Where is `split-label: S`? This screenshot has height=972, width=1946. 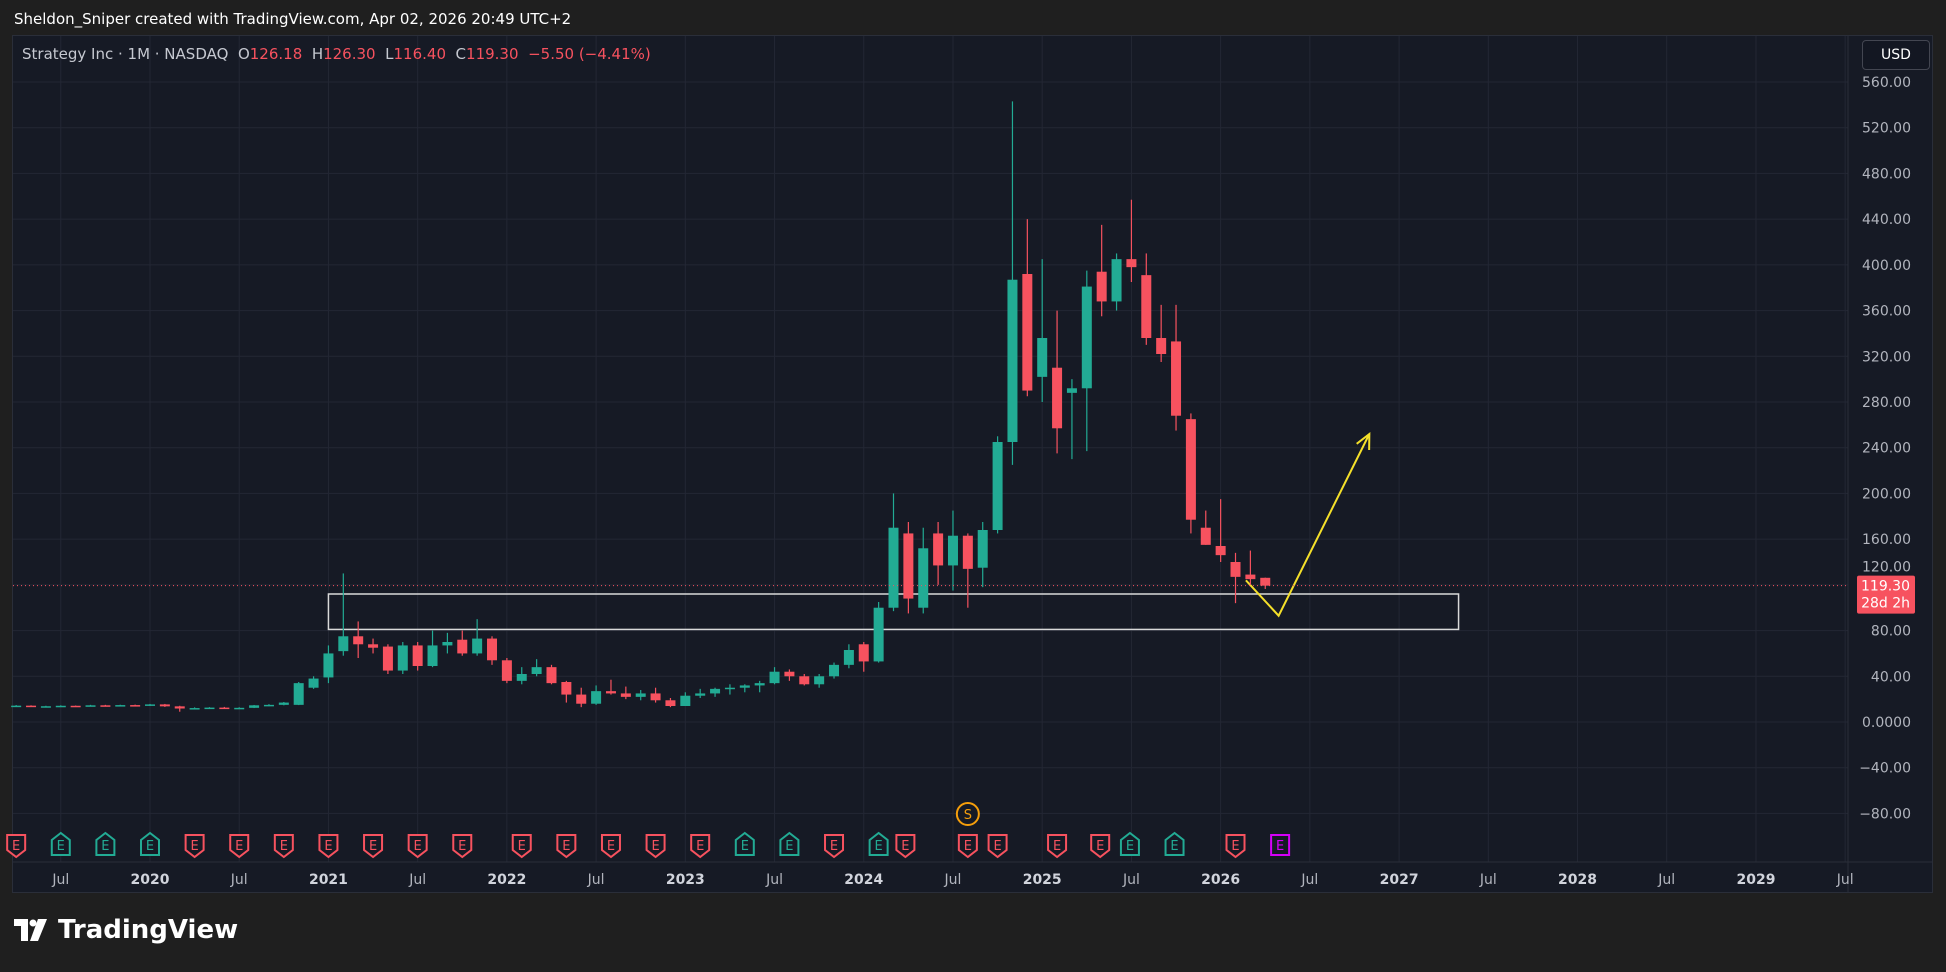
split-label: S is located at coordinates (968, 815).